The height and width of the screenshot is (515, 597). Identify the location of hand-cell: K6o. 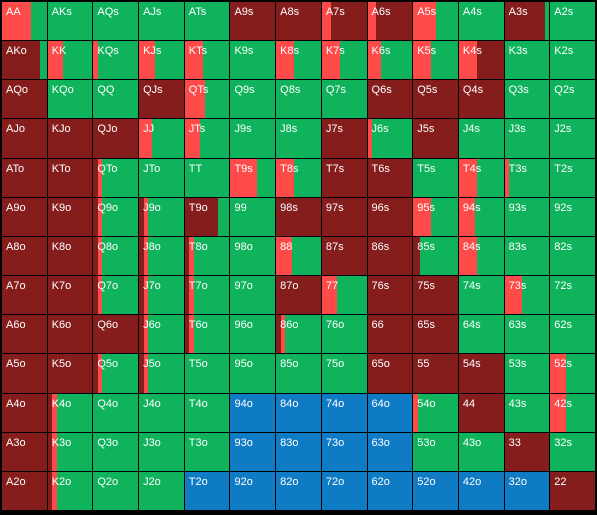
(70, 334).